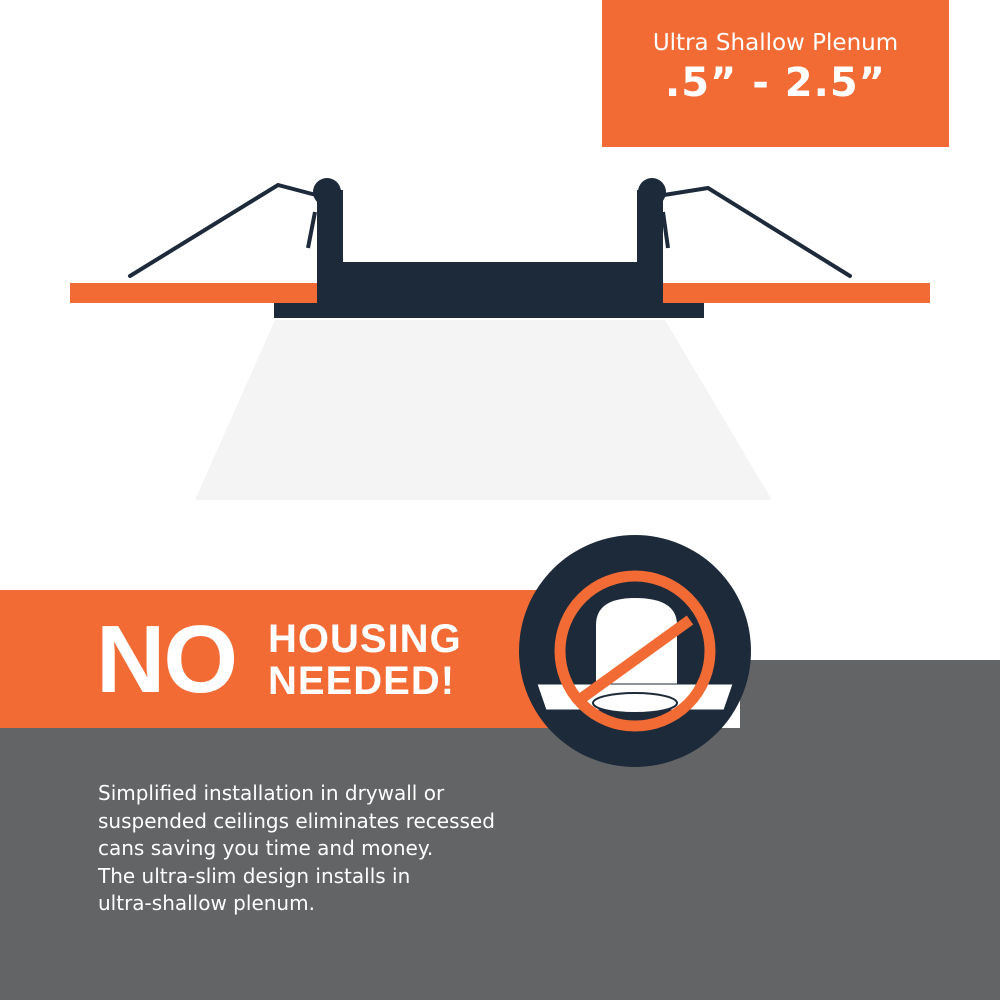 This screenshot has width=1000, height=1000. I want to click on no-housing-prohibited-icon, so click(635, 651).